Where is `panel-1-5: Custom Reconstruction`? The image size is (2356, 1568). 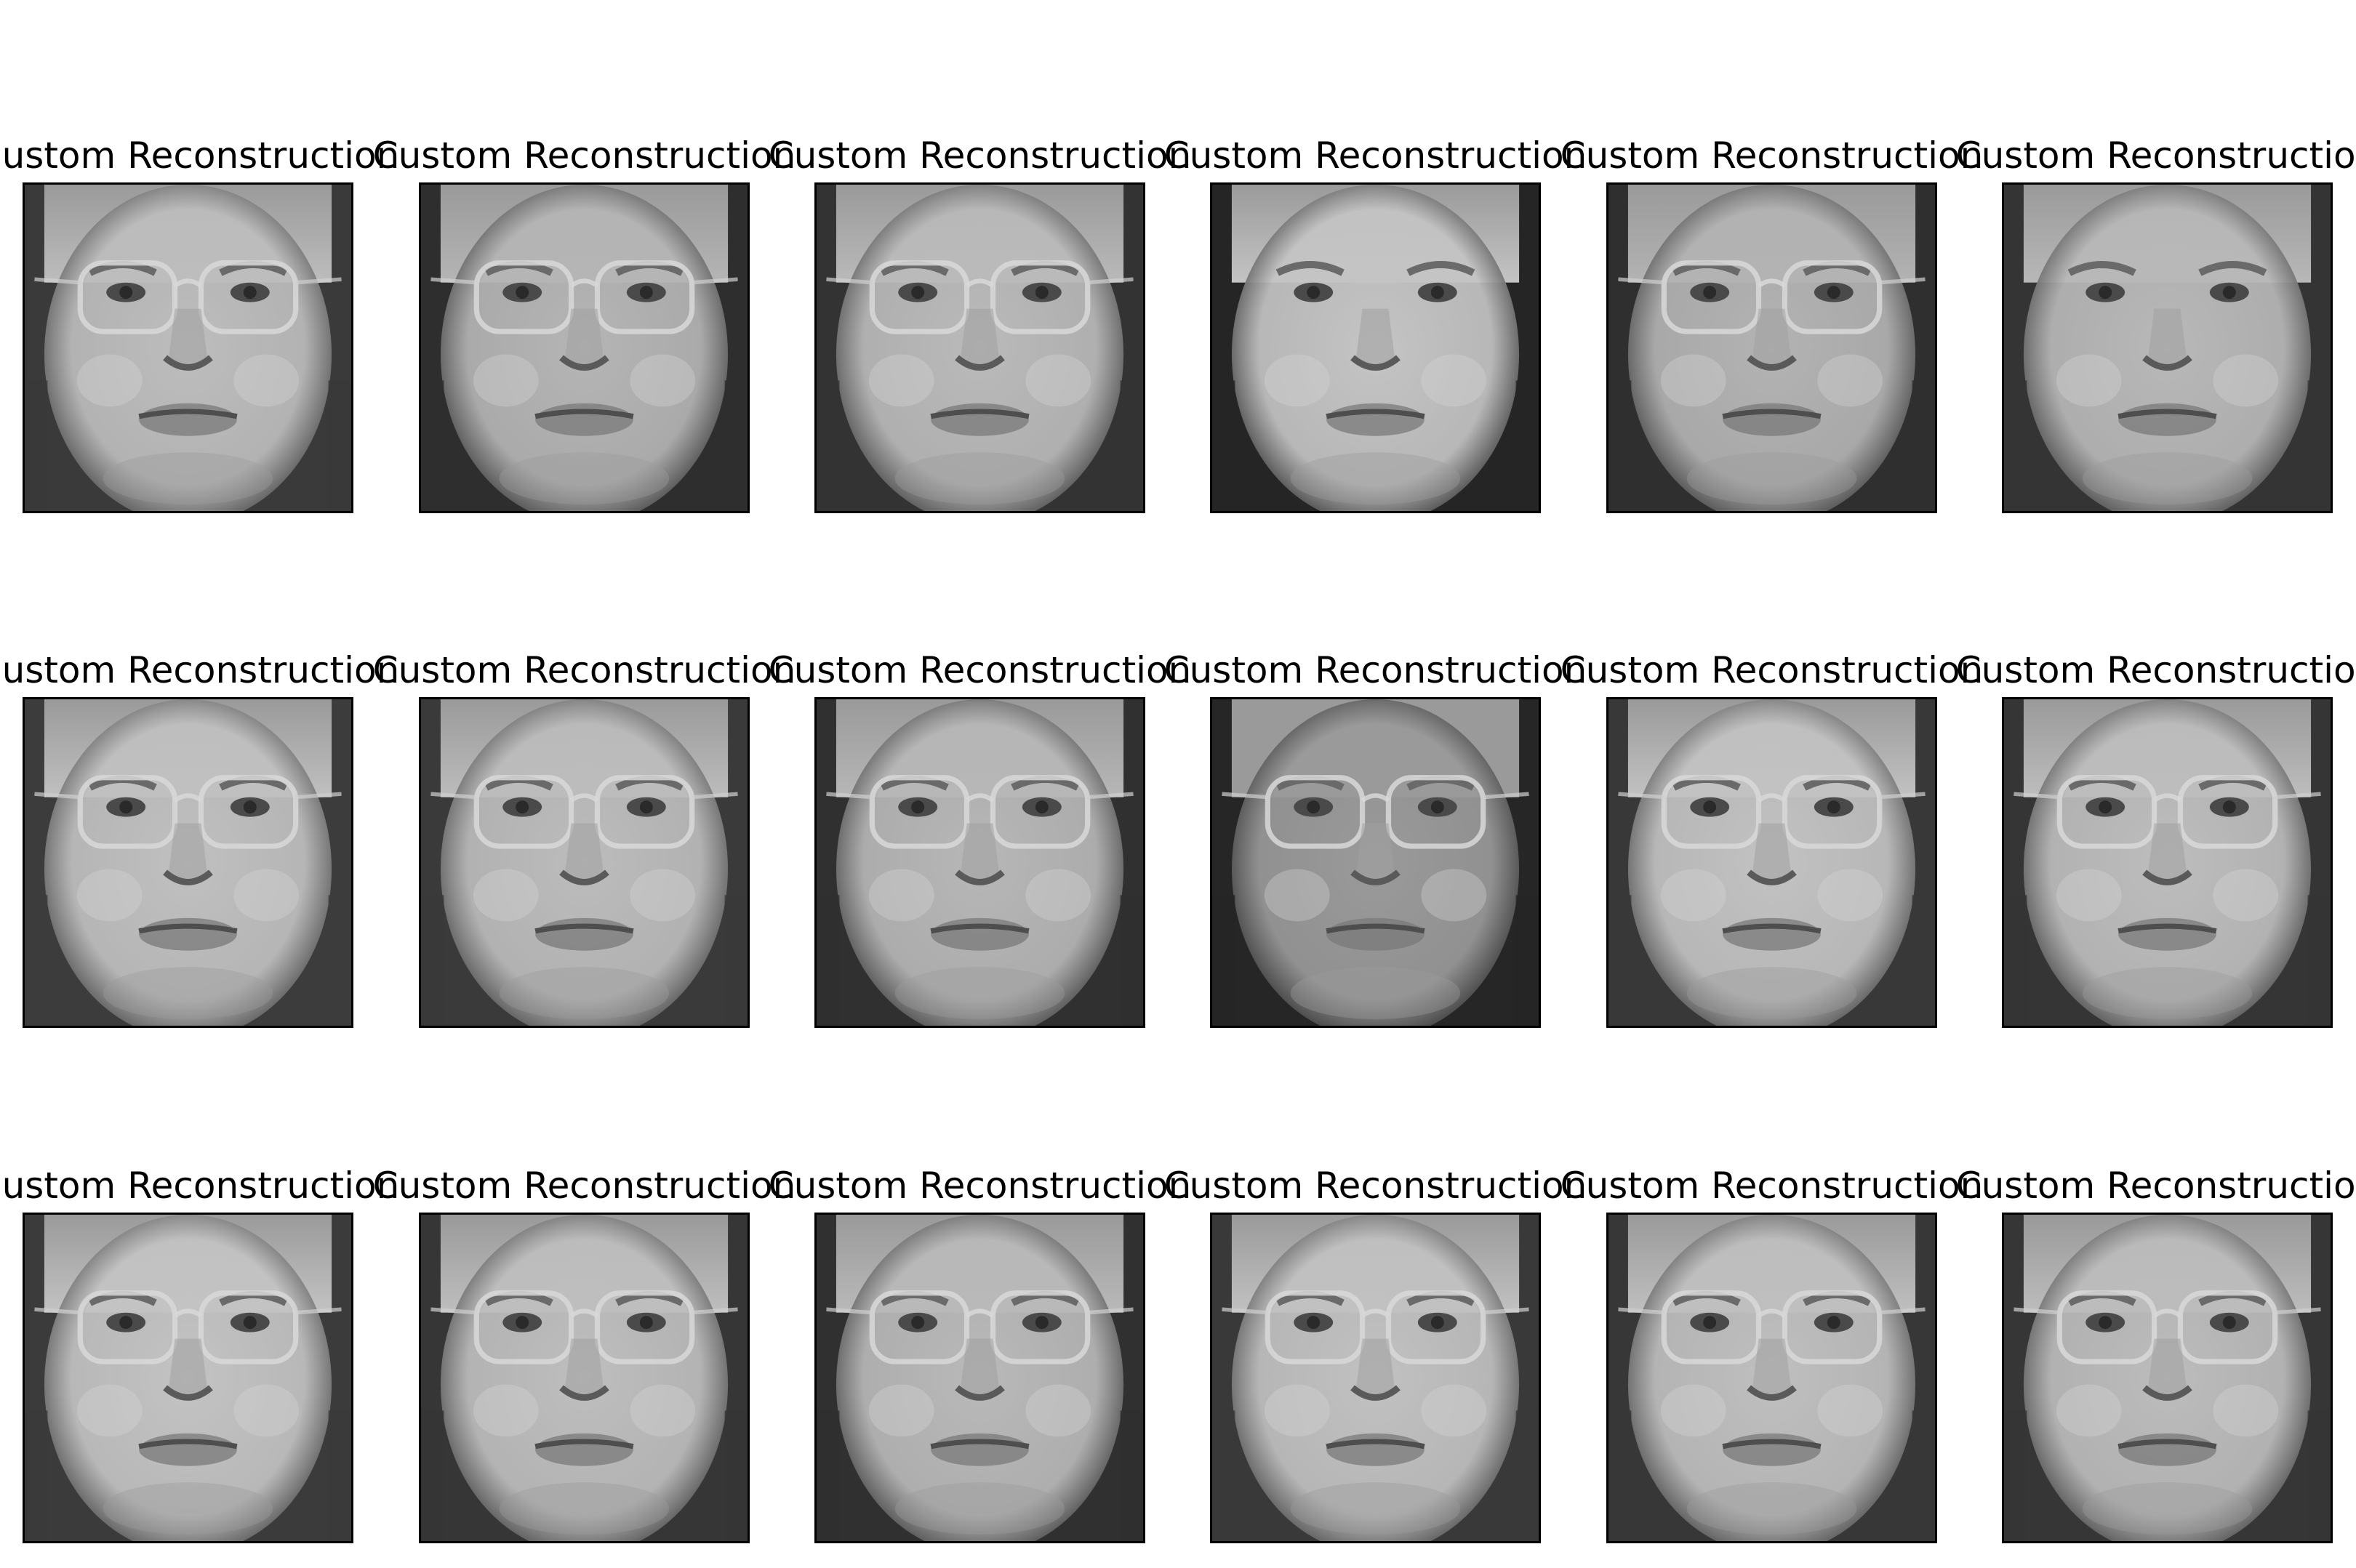
panel-1-5: Custom Reconstruction is located at coordinates (1772, 325).